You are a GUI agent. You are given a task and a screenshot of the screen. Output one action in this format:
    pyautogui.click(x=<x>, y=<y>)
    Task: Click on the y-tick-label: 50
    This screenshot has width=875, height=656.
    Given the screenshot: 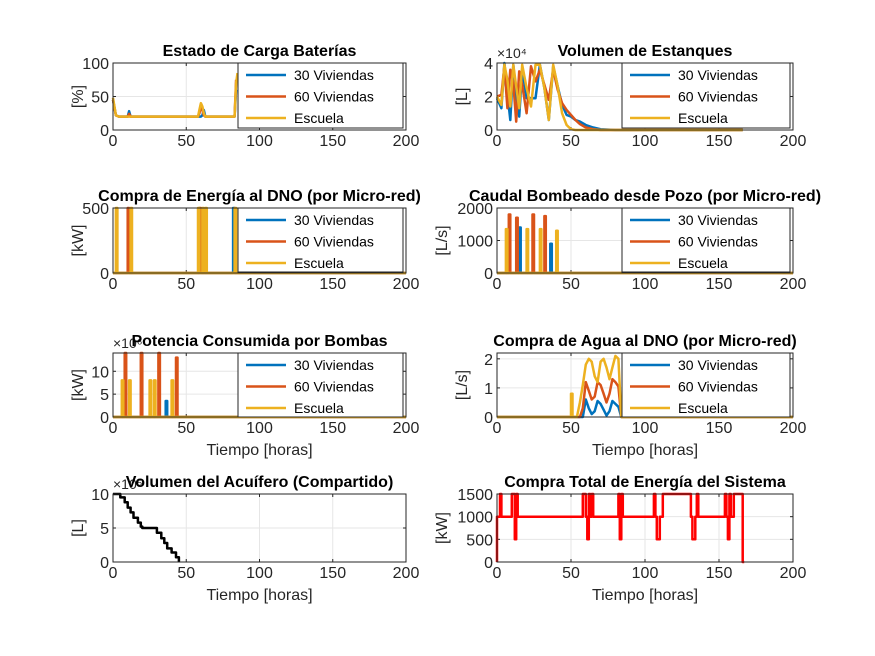 What is the action you would take?
    pyautogui.click(x=100, y=98)
    